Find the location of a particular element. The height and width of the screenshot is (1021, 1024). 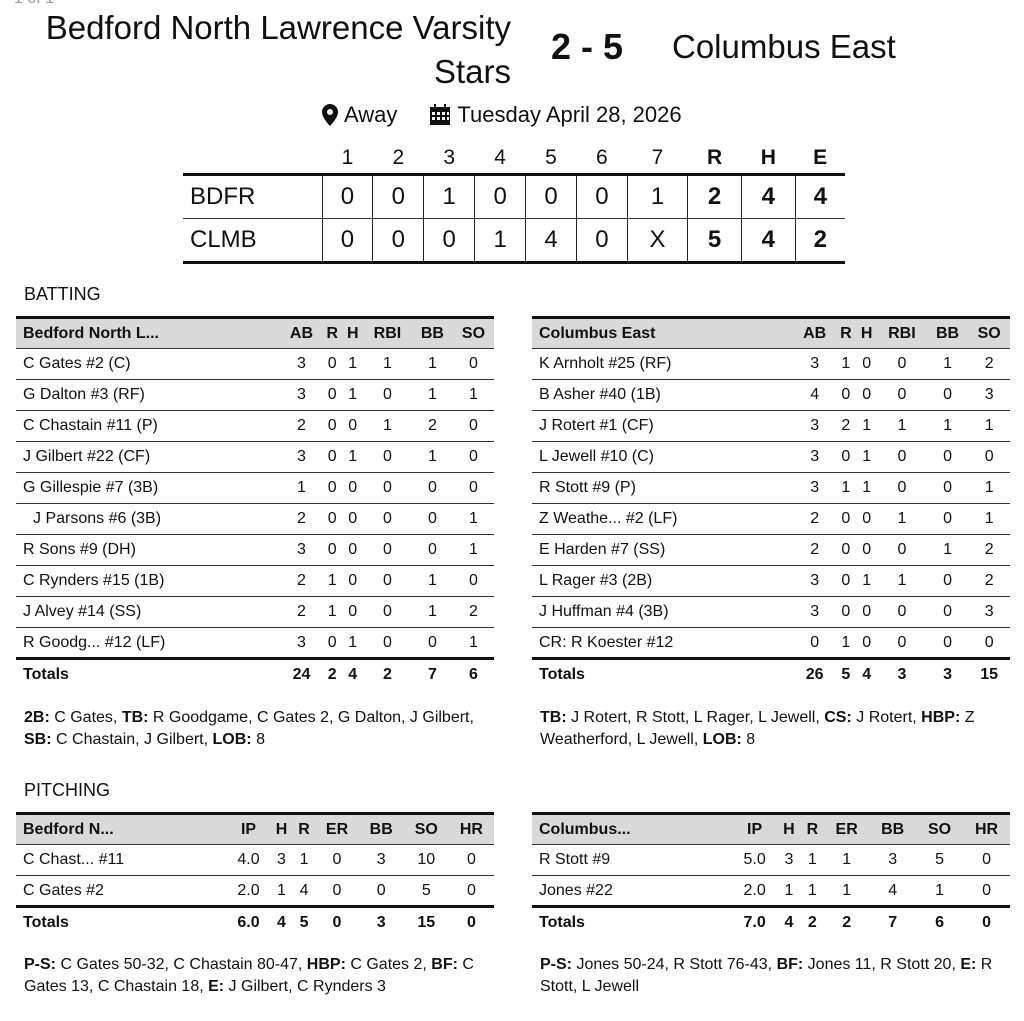

stat-cell: 10 is located at coordinates (426, 860).